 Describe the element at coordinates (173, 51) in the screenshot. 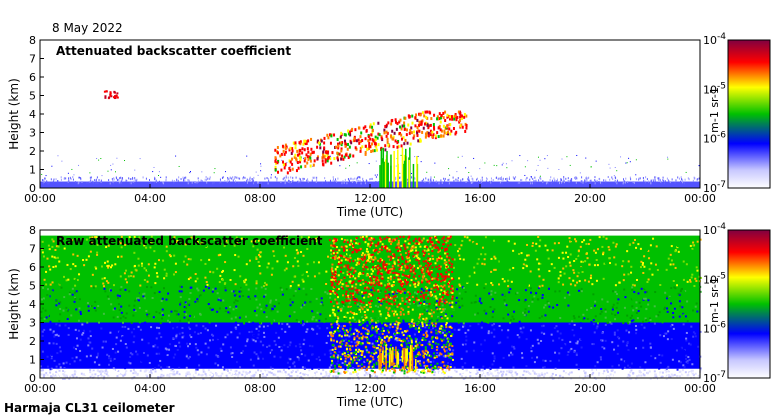

I see `panel-title: Attenuated backscatter coefficient` at that location.